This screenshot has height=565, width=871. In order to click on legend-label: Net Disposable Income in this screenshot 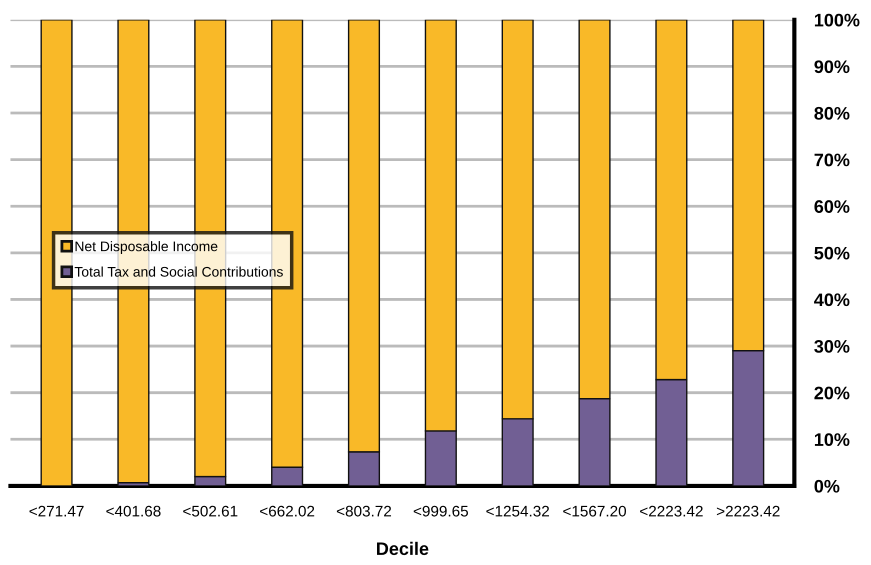, I will do `click(147, 247)`.